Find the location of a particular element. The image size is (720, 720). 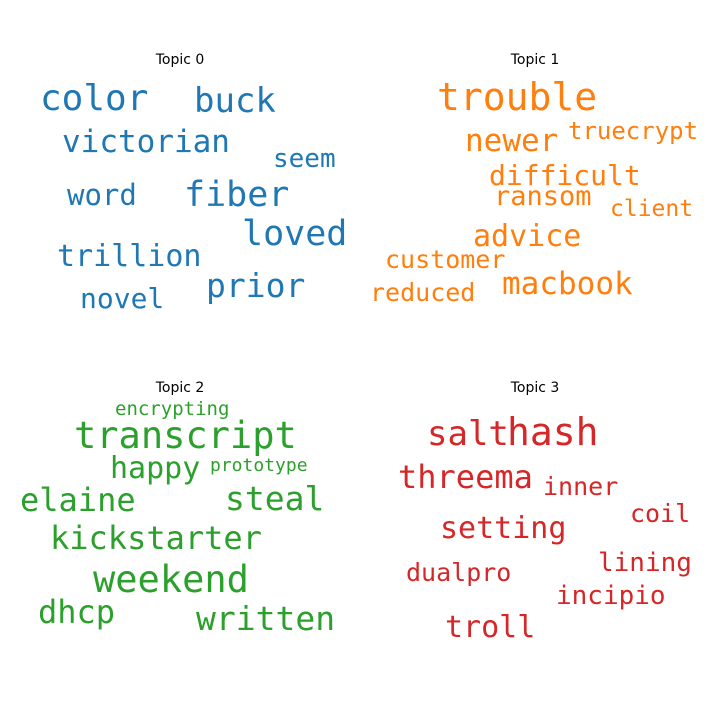

topic-0-word-seem: seem is located at coordinates (304, 159).